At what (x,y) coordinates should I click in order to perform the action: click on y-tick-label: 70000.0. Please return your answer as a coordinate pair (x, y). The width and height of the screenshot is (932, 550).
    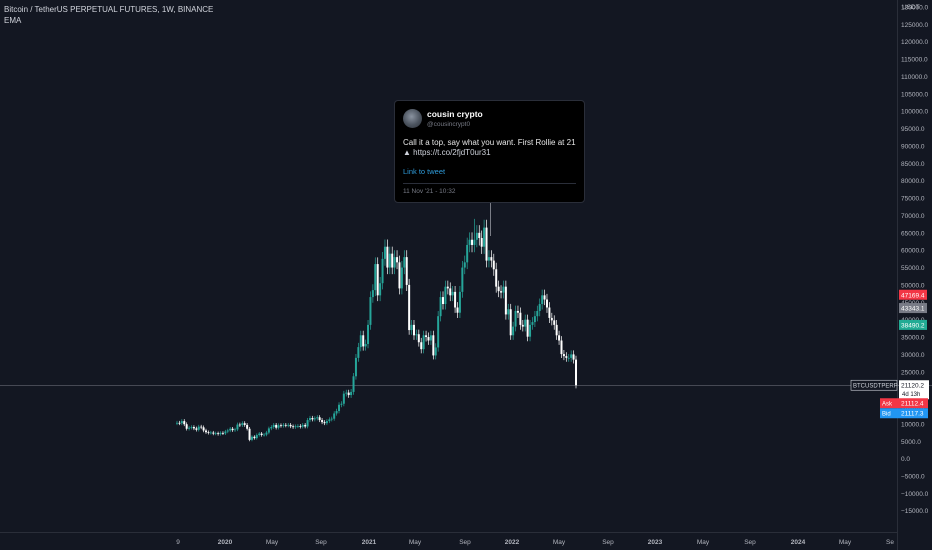
    Looking at the image, I should click on (913, 216).